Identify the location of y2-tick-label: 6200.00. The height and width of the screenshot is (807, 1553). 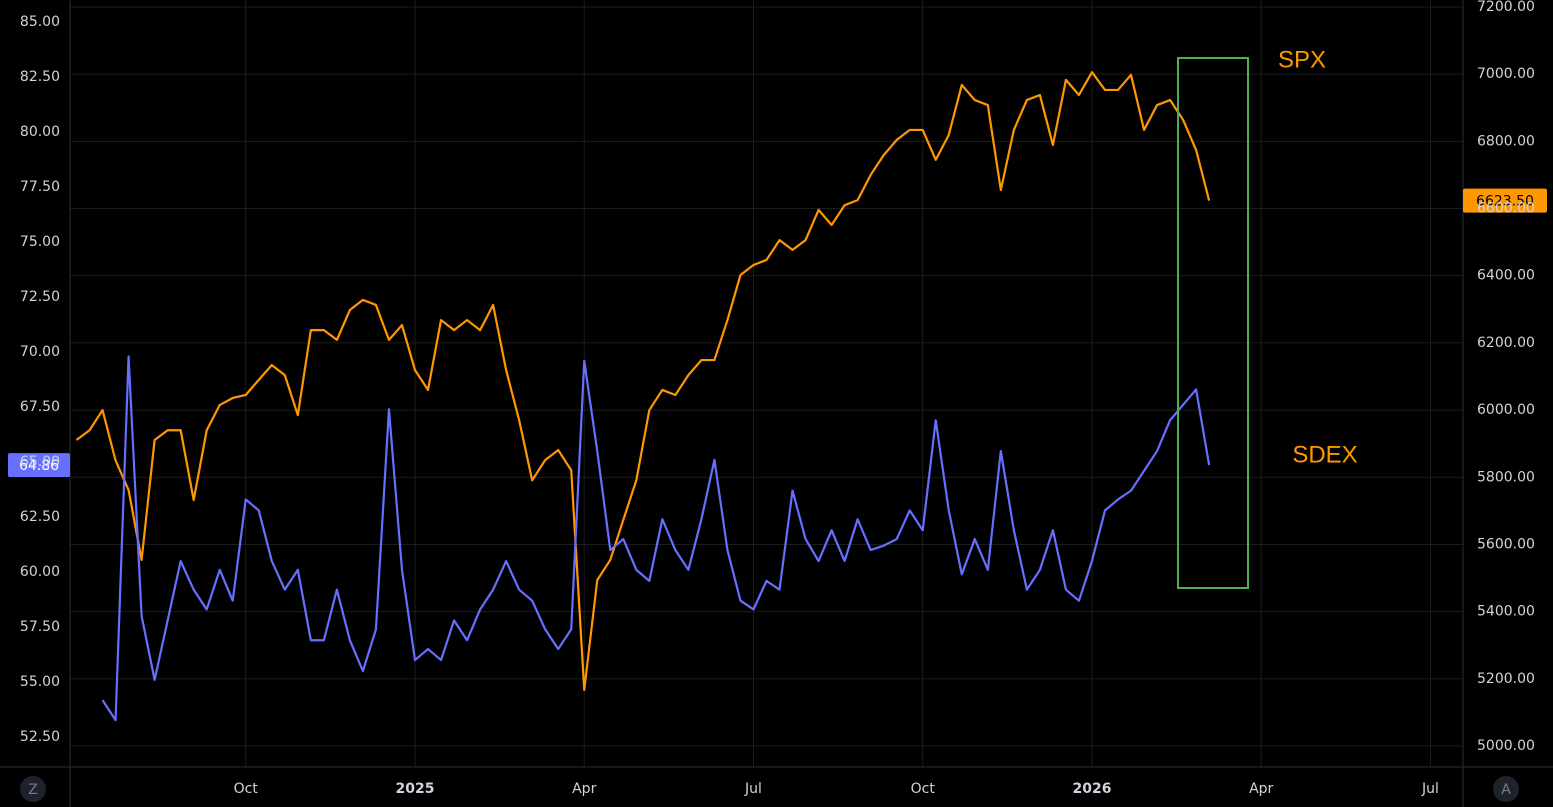
(1506, 343).